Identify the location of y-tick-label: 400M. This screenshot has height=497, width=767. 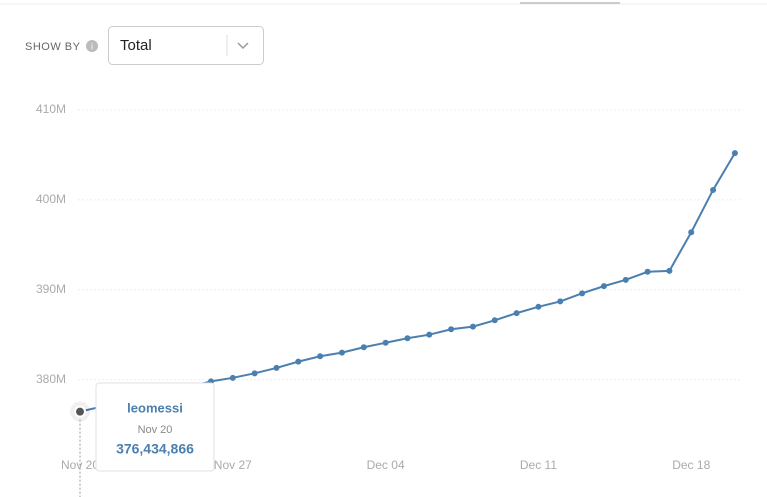
(51, 199).